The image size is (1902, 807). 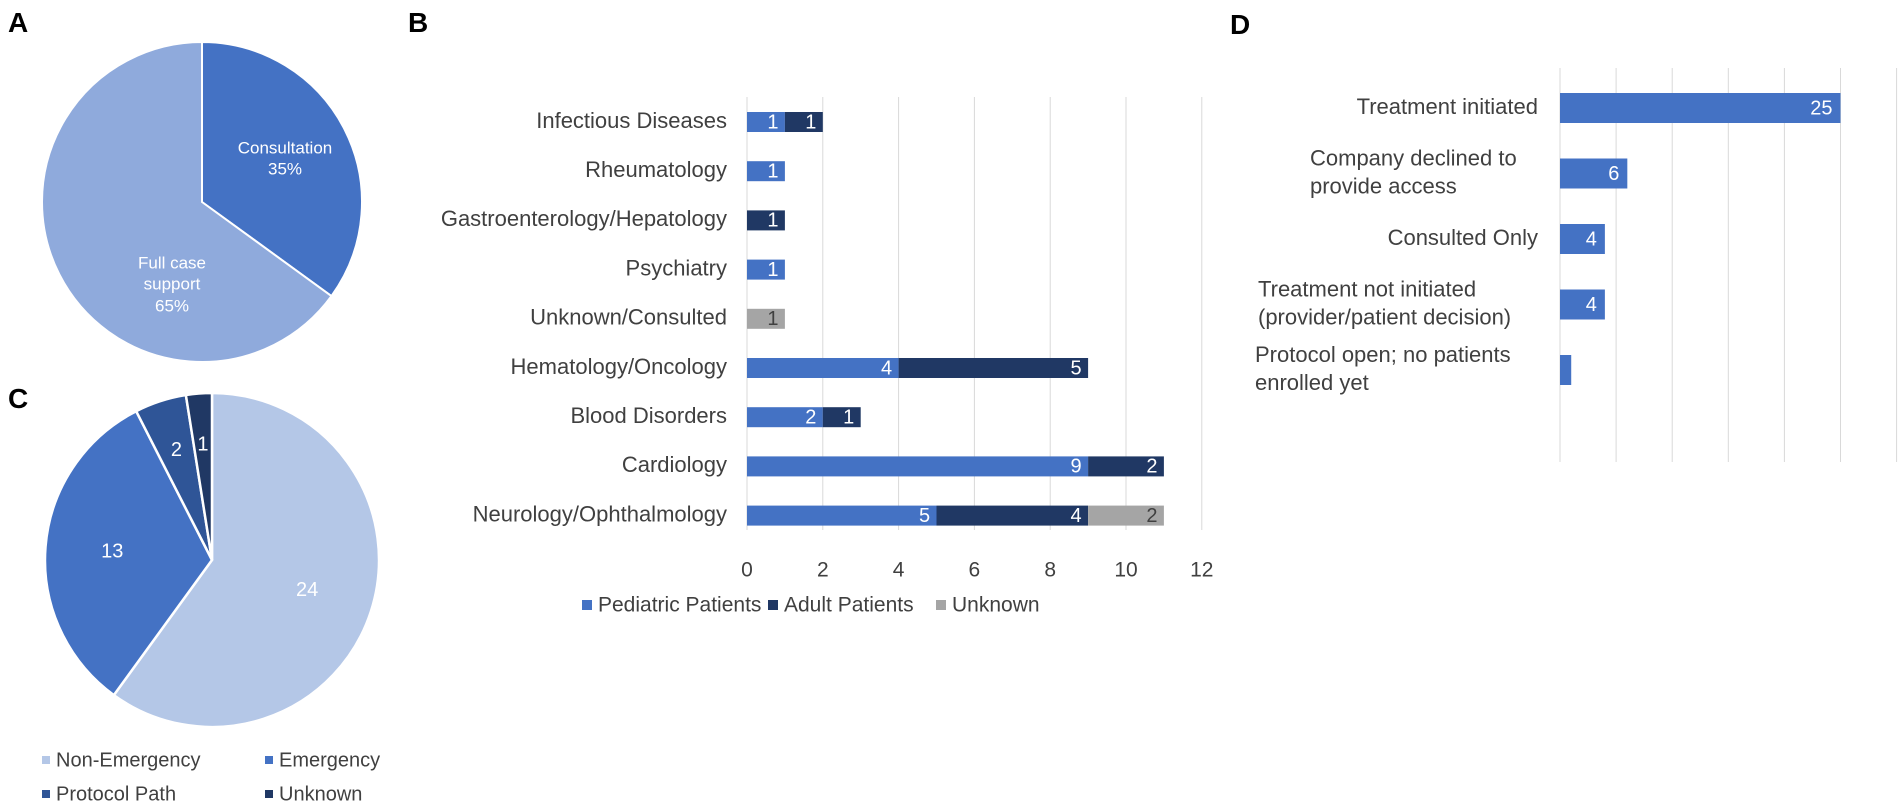 I want to click on category-label: enrolled yet, so click(x=1312, y=382).